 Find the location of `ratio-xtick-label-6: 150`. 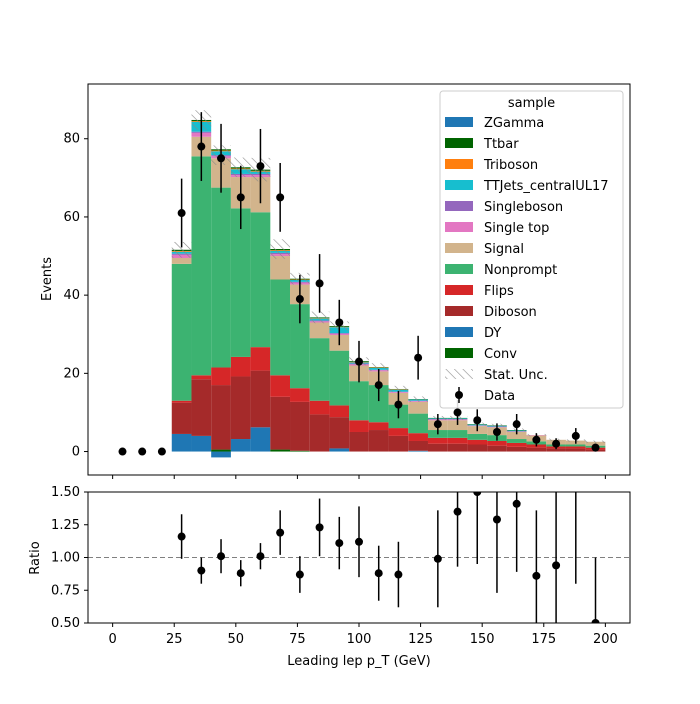

ratio-xtick-label-6: 150 is located at coordinates (482, 639).